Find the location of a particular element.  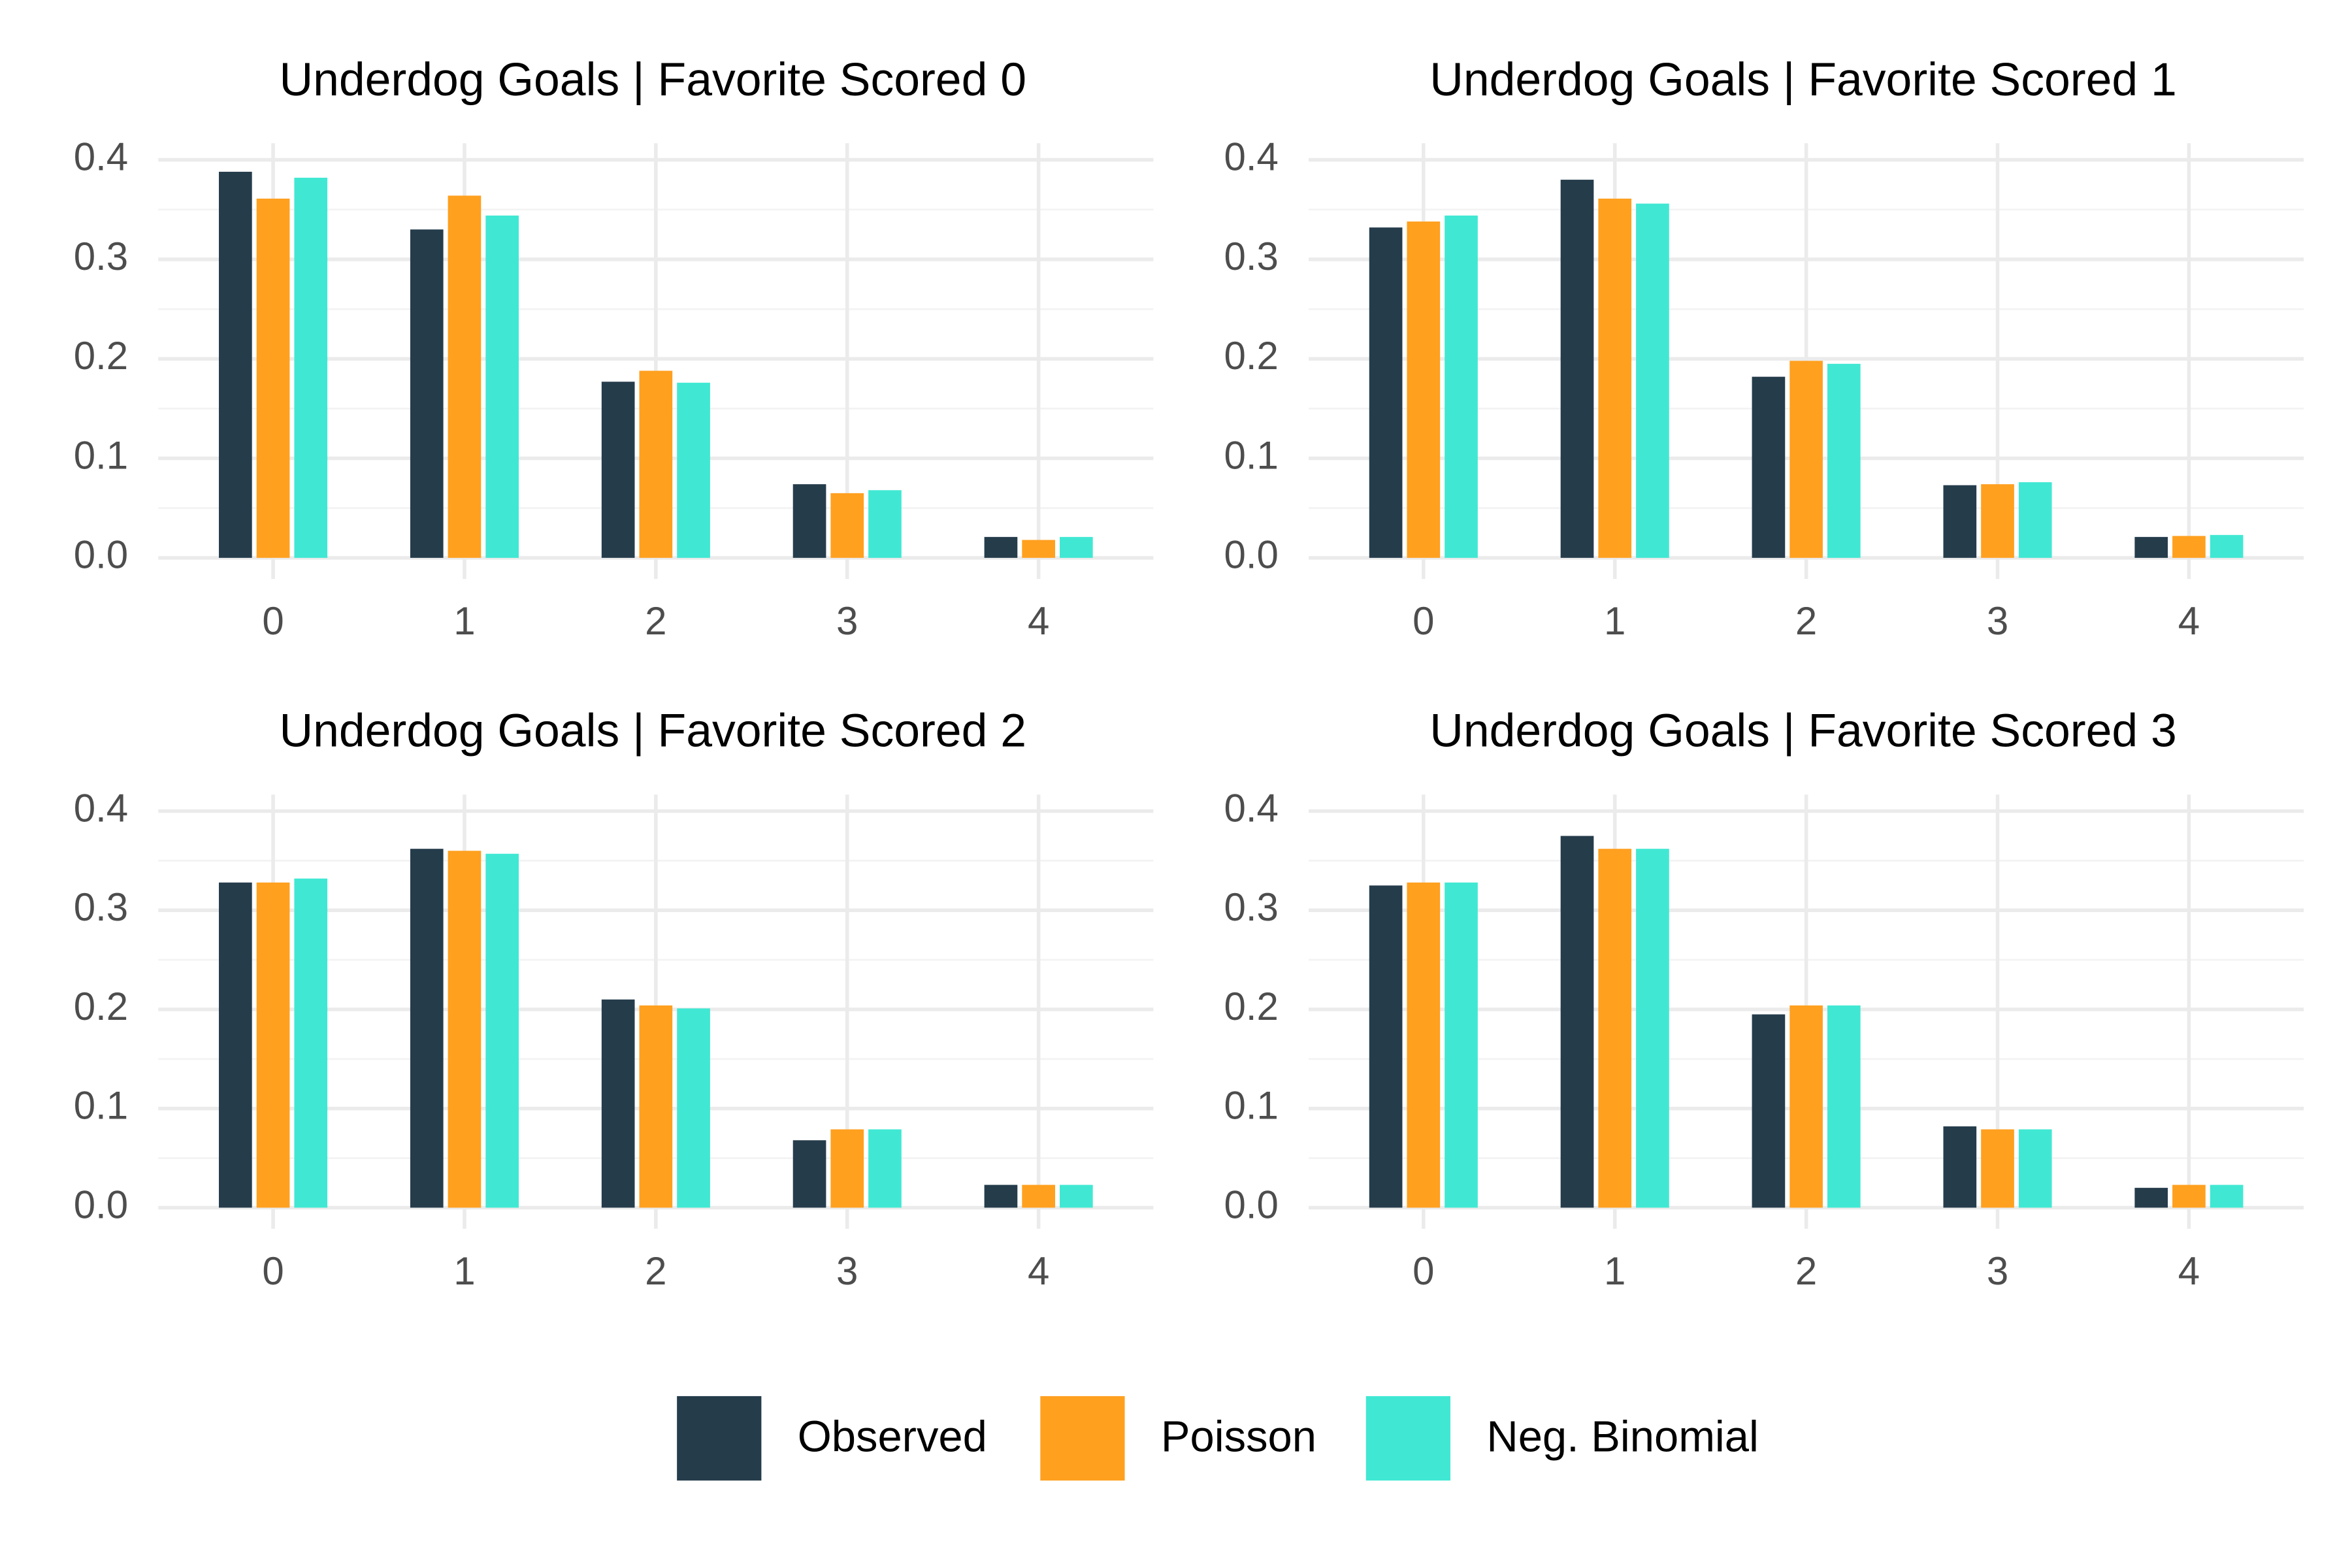

legend-label: Observed is located at coordinates (892, 1437).